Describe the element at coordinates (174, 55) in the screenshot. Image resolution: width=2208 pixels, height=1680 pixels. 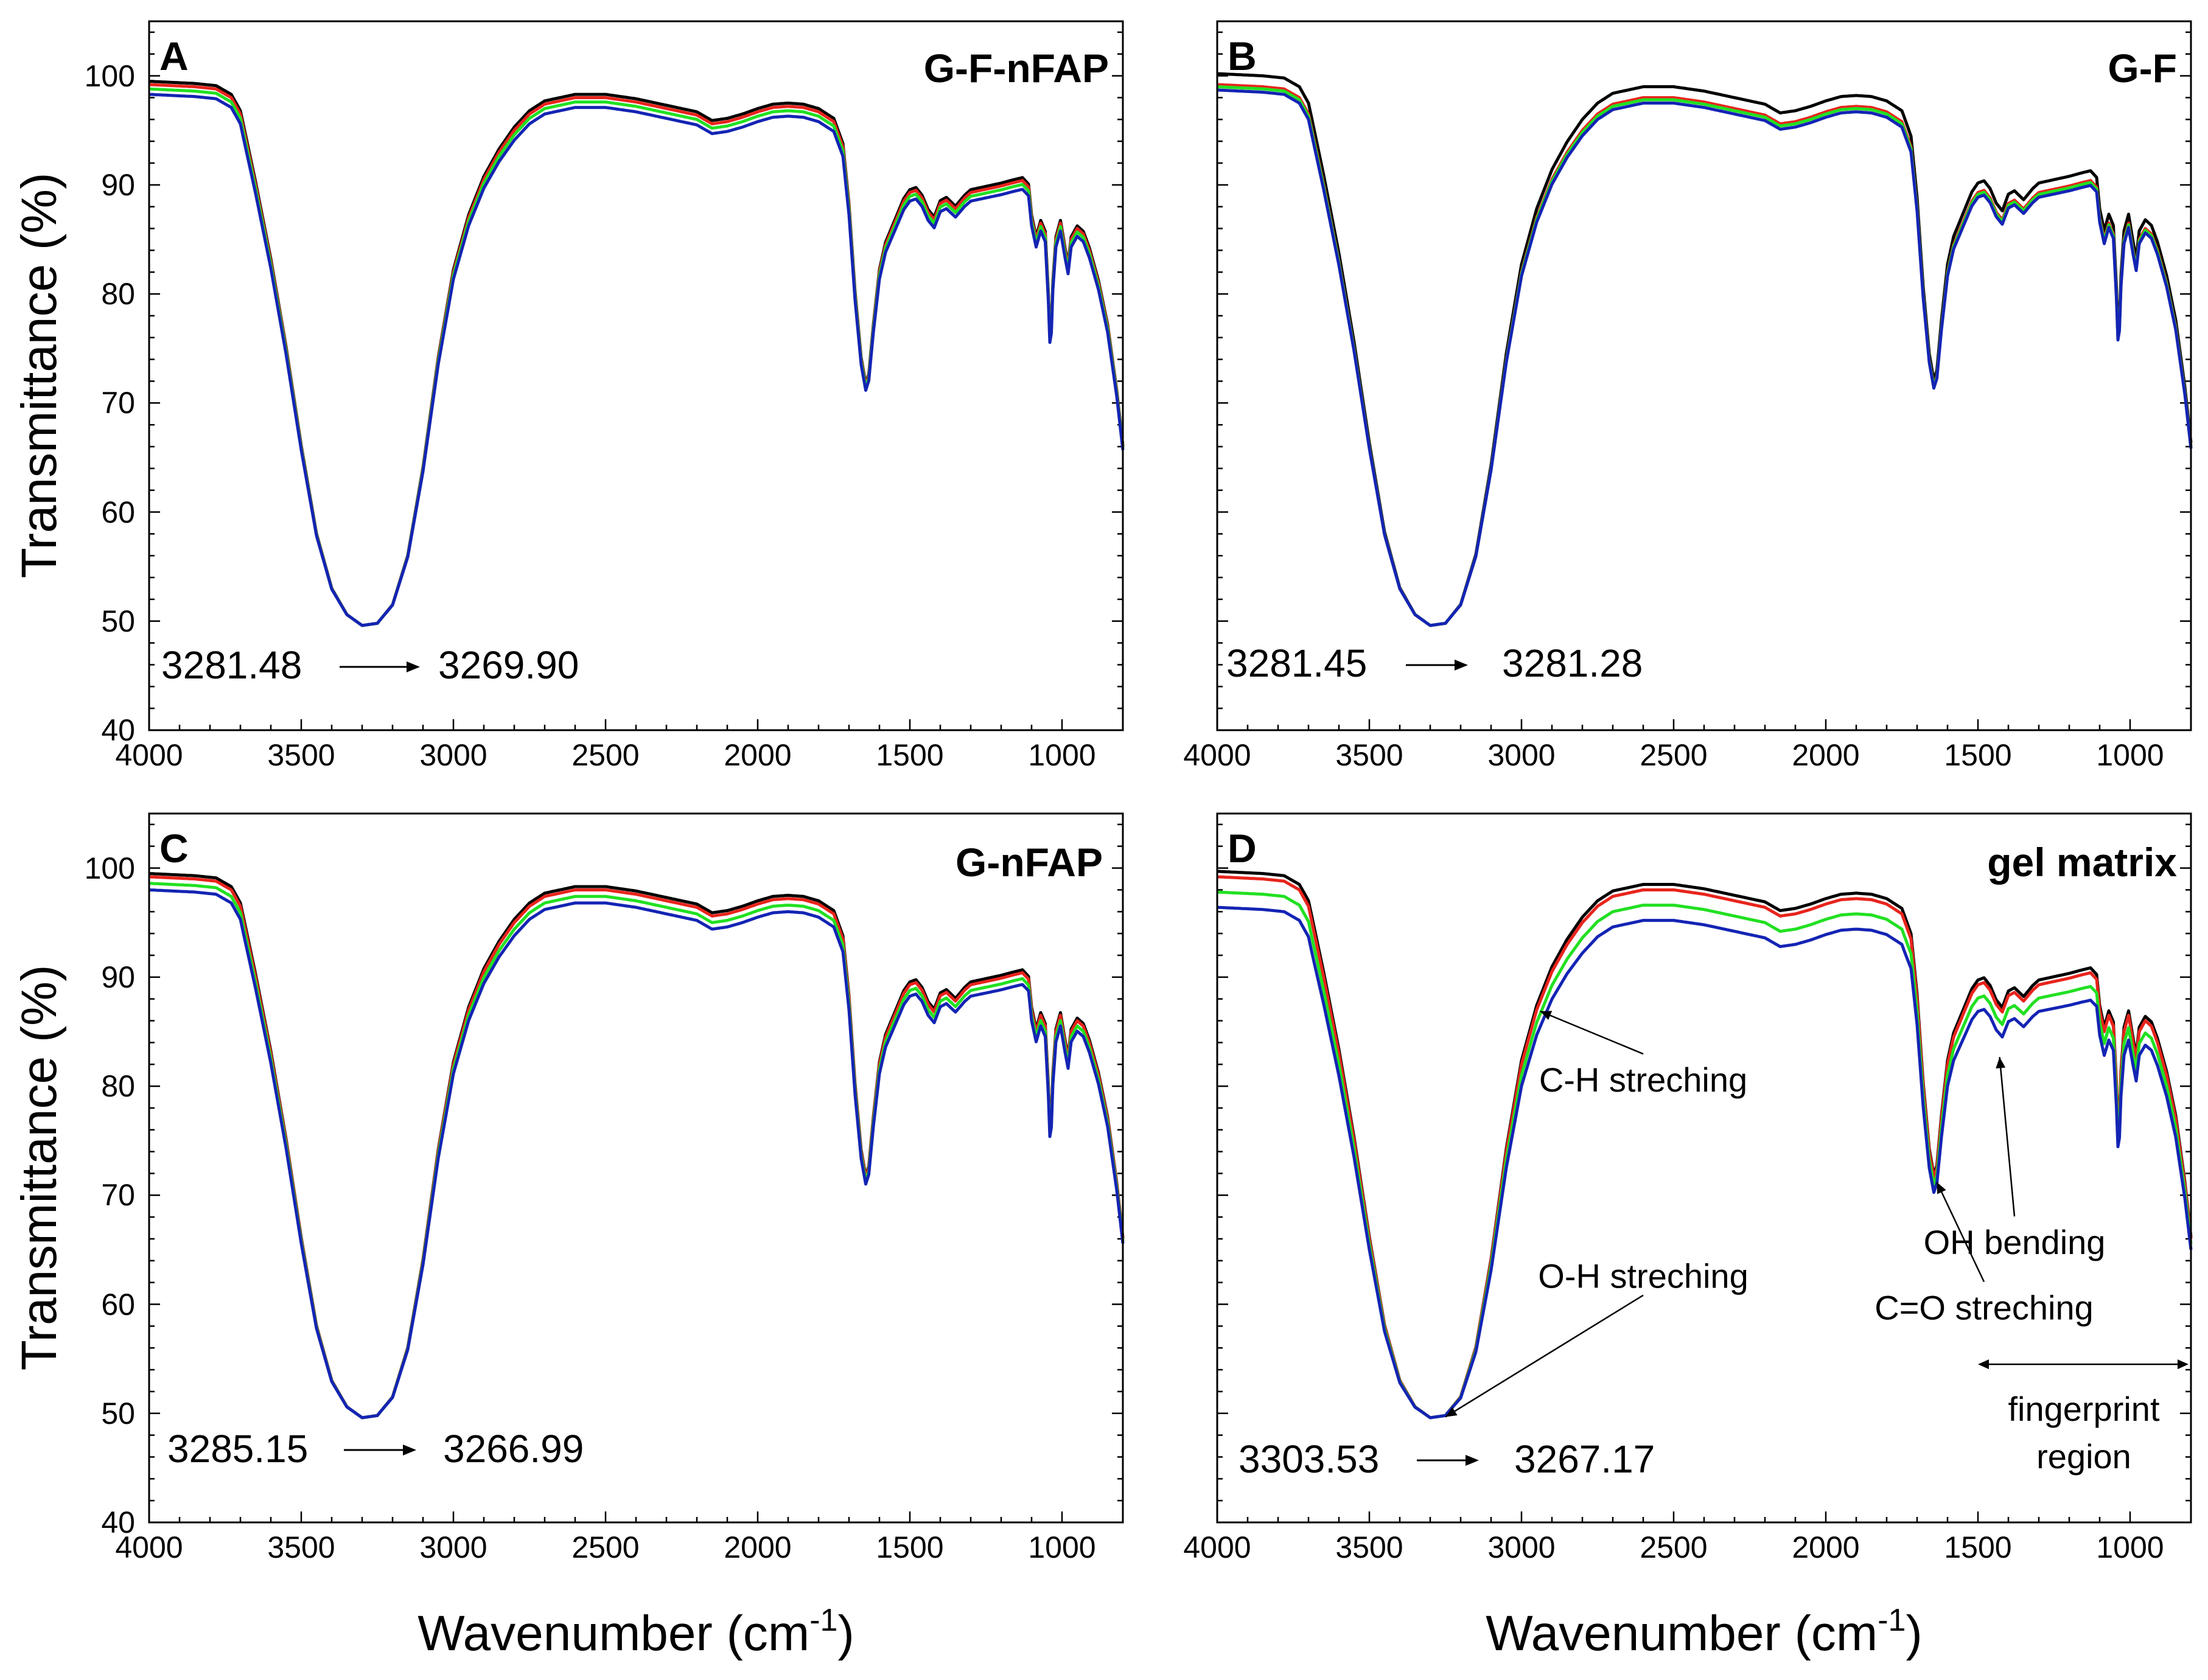
I see `panel-letter: A` at that location.